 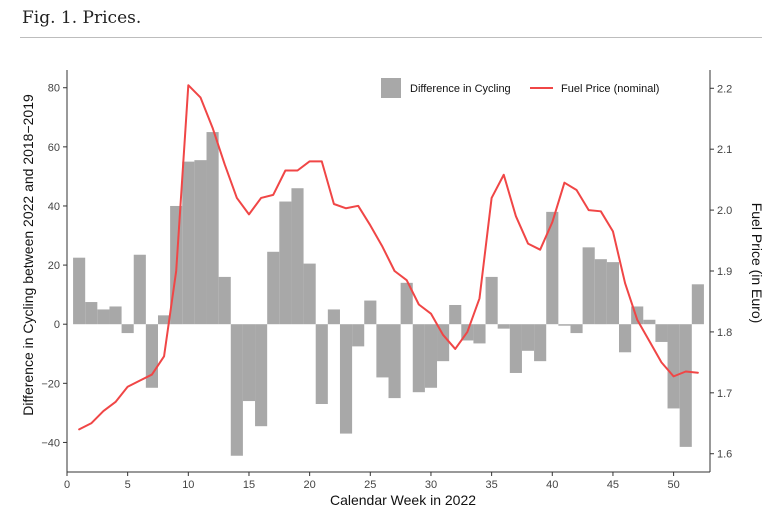 What do you see at coordinates (82, 18) in the screenshot?
I see `figure-caption: Fig. 1. Prices.` at bounding box center [82, 18].